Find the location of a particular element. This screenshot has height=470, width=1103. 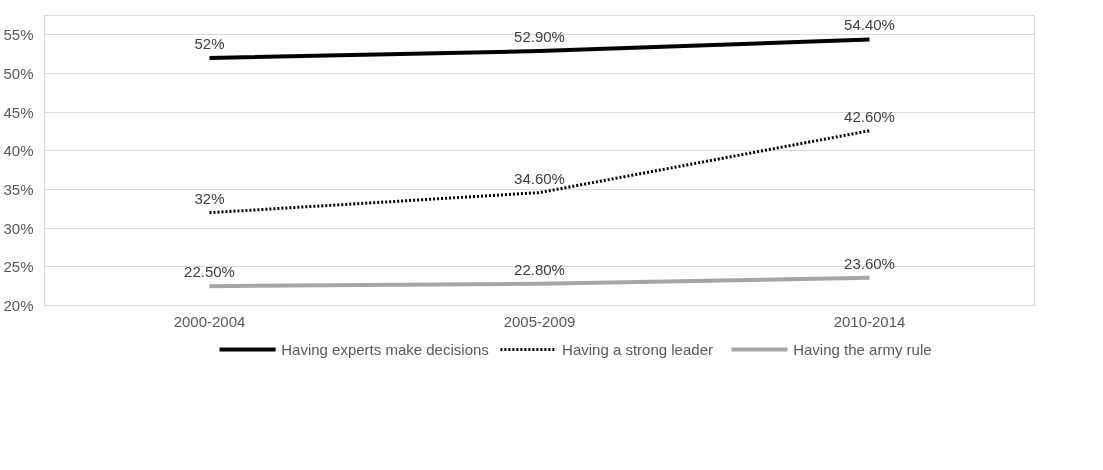

data-label: 34.60% is located at coordinates (539, 178).